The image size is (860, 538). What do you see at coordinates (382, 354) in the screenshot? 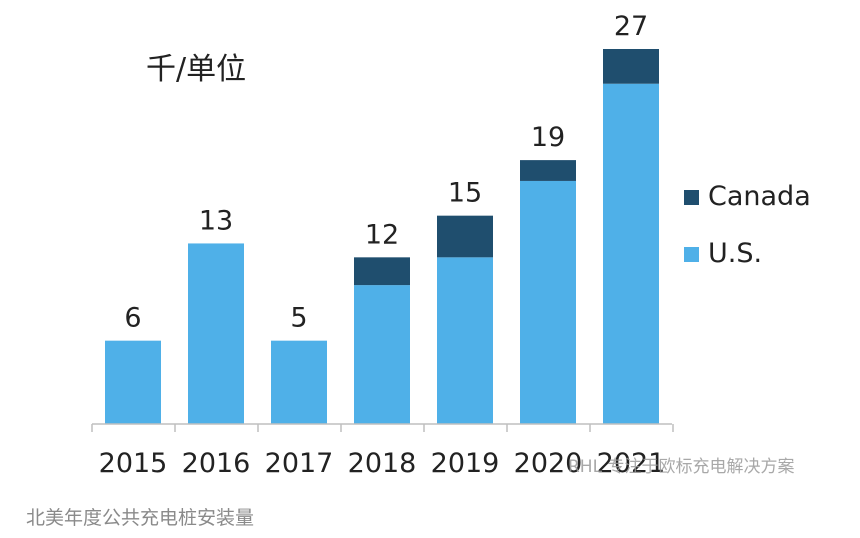
I see `bar-us-2018` at bounding box center [382, 354].